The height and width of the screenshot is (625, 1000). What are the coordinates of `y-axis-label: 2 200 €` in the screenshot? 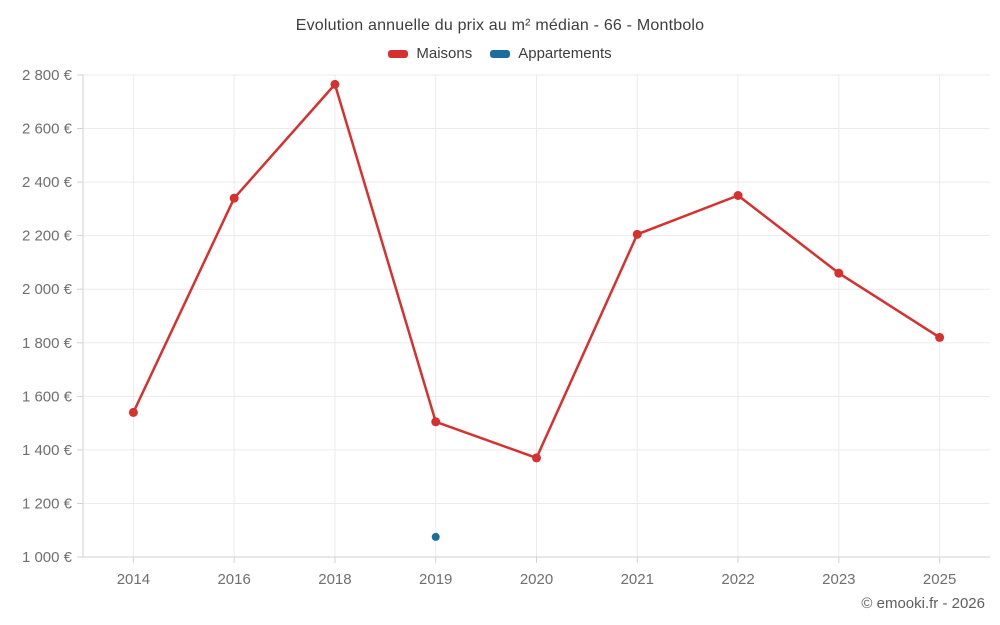 It's located at (47, 236).